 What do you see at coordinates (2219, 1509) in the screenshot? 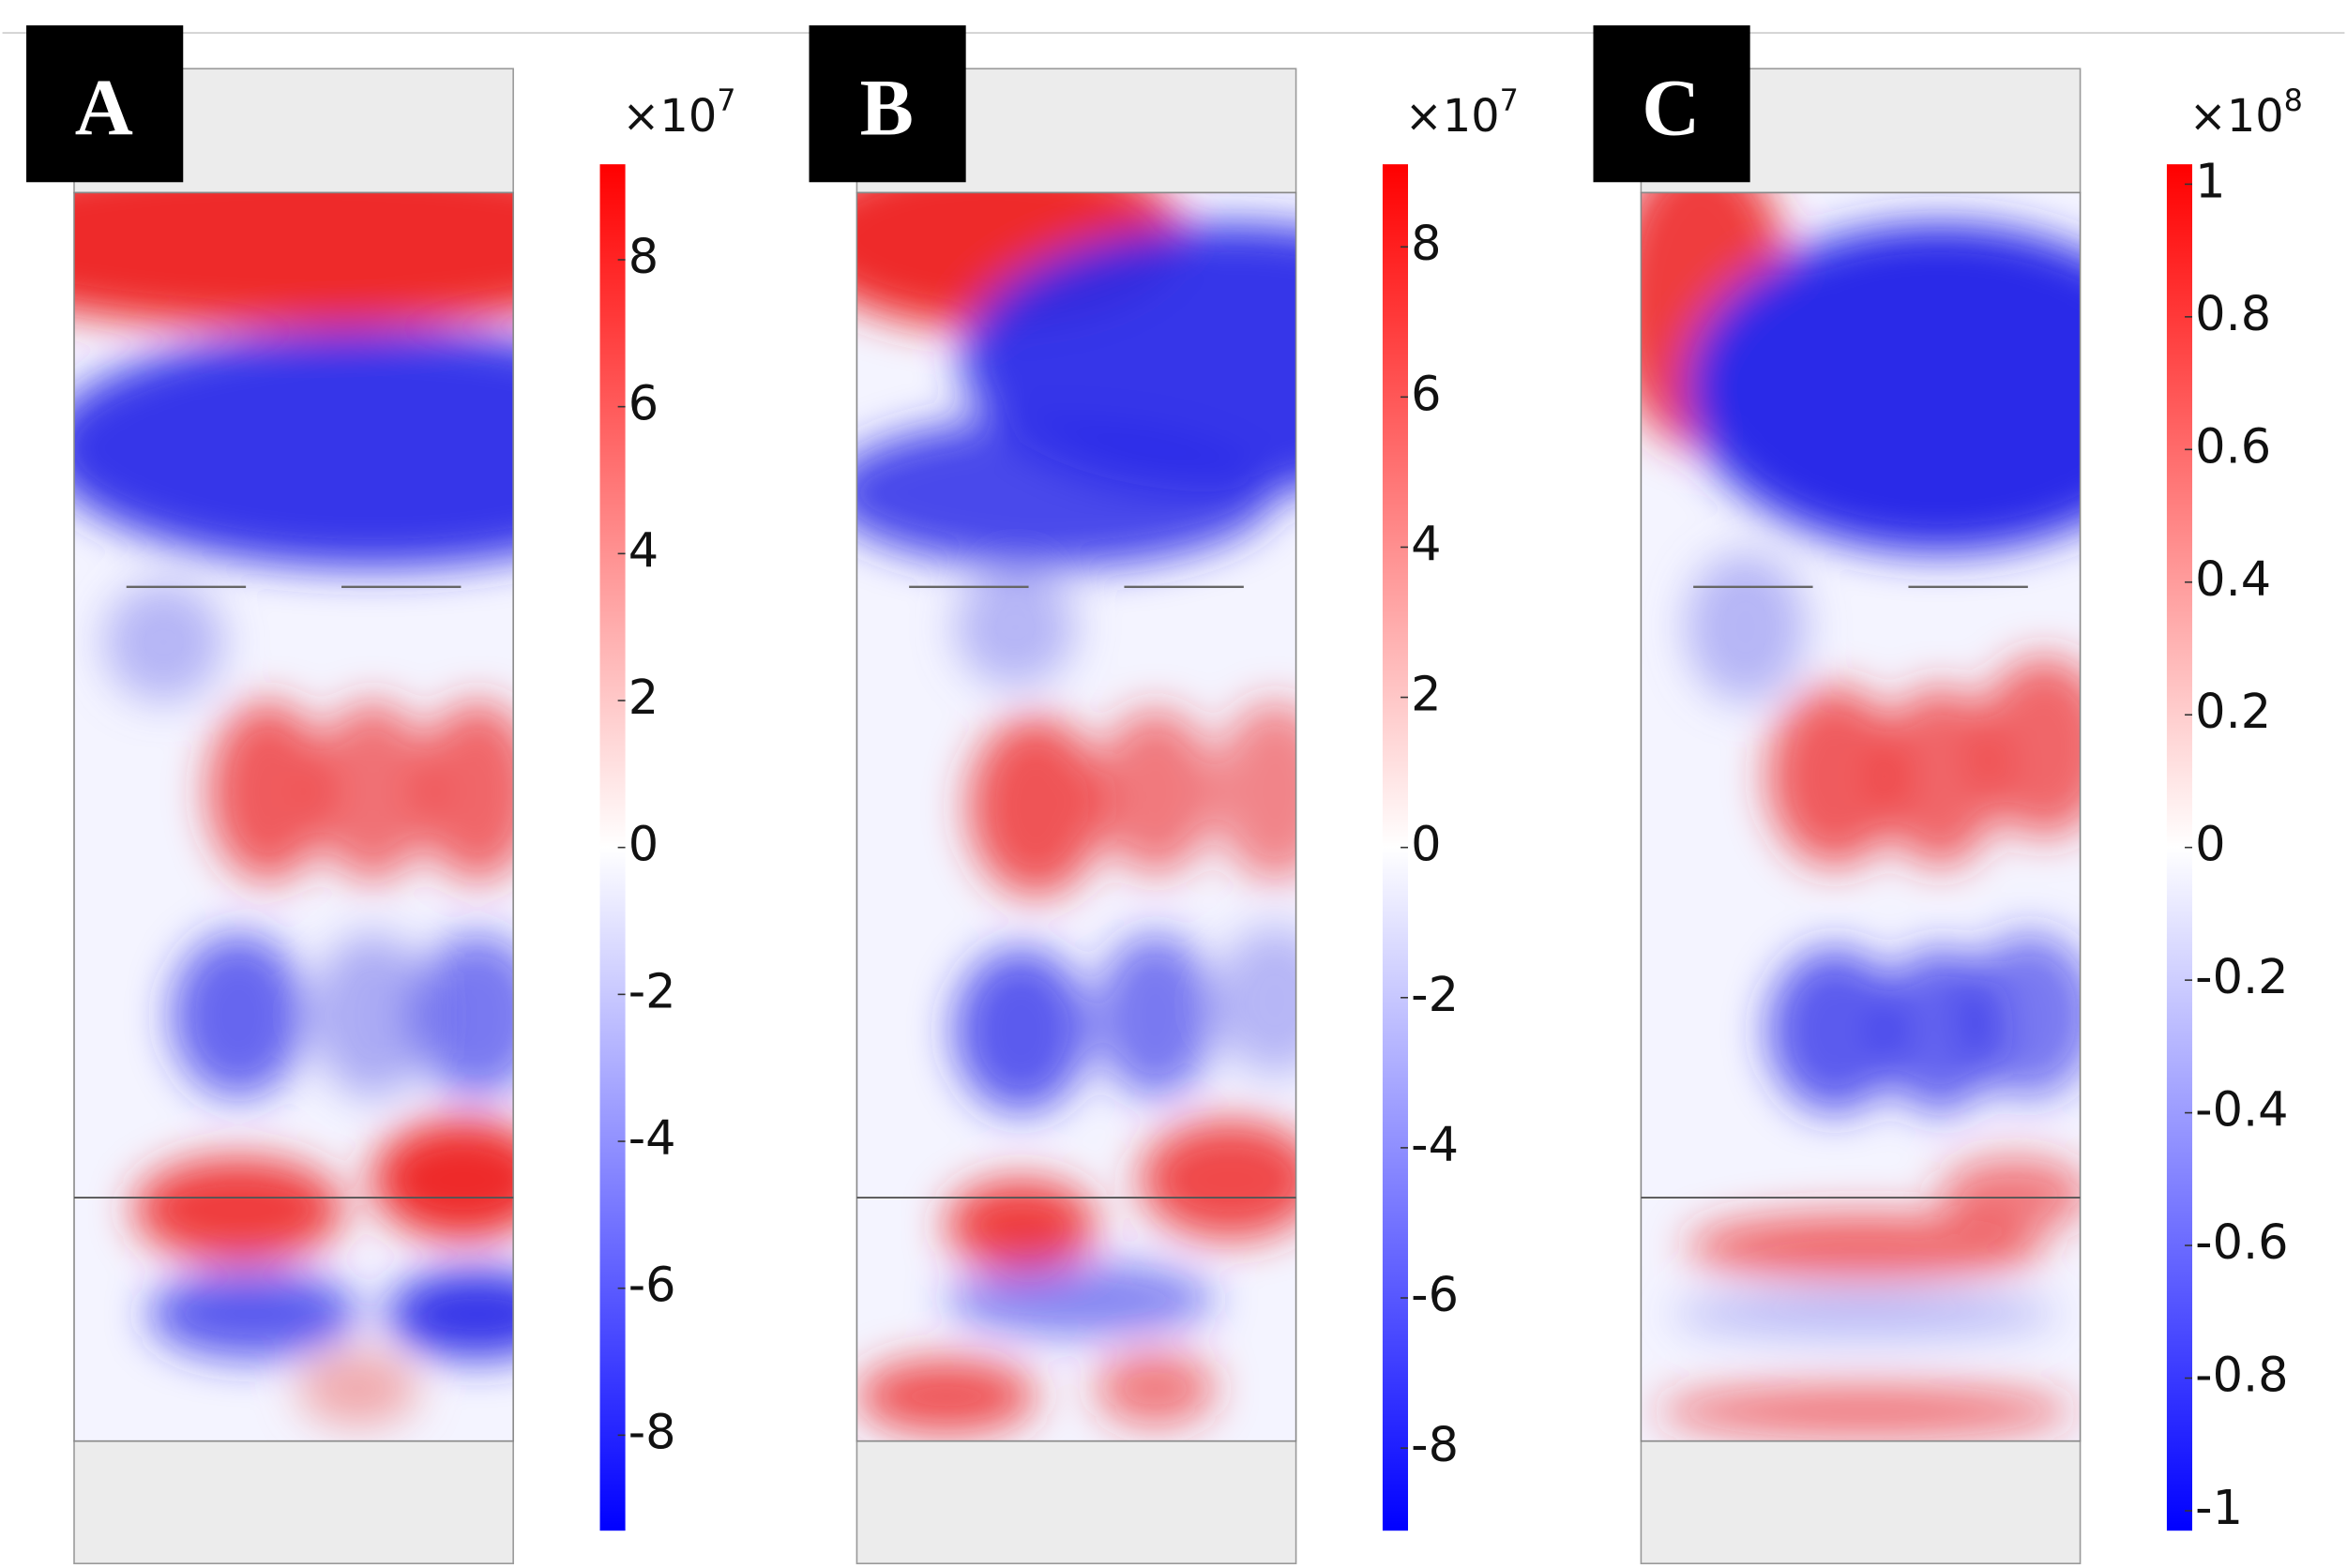
I see `colorbar-tick-label: -1` at bounding box center [2219, 1509].